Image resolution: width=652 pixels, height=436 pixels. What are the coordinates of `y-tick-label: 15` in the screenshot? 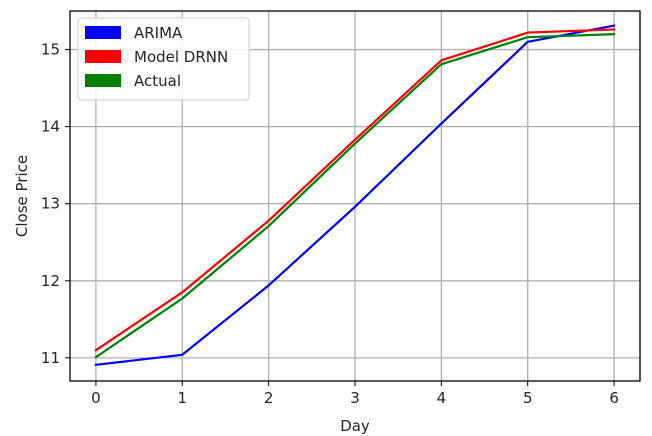 It's located at (50, 50).